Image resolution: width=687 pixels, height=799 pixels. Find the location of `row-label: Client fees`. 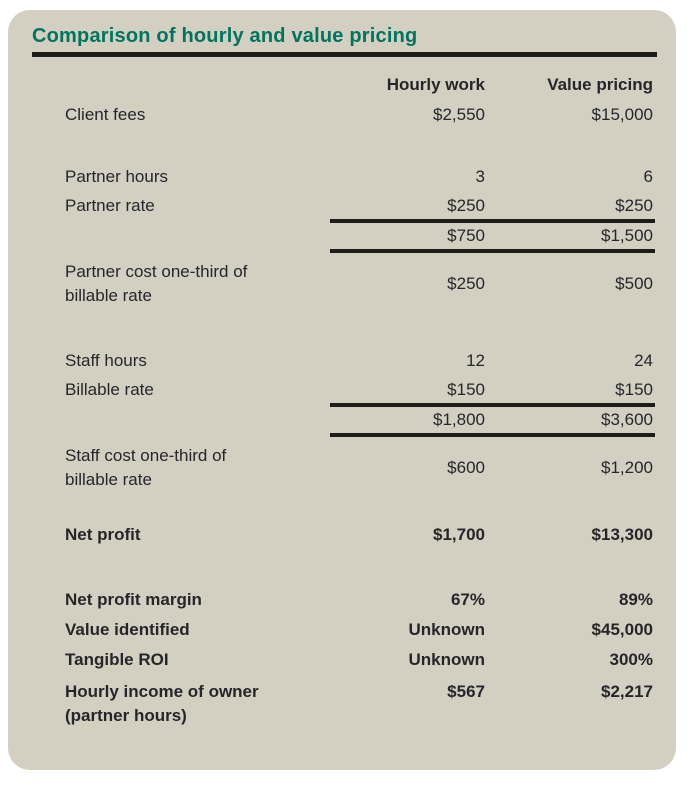

row-label: Client fees is located at coordinates (105, 114).